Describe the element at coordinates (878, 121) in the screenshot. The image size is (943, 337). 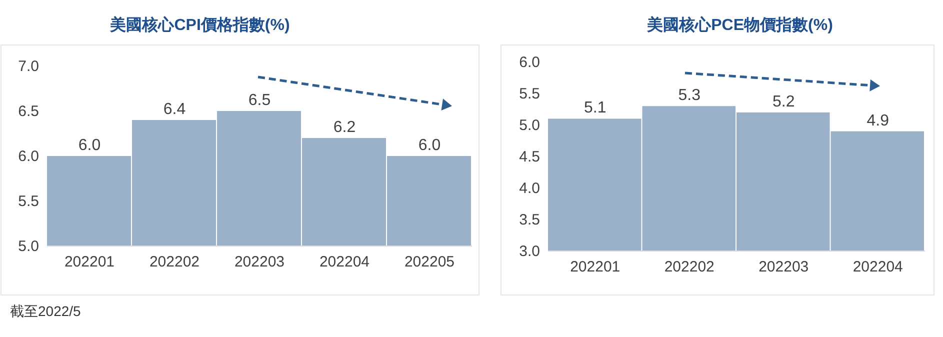
I see `data-label: 4.9` at that location.